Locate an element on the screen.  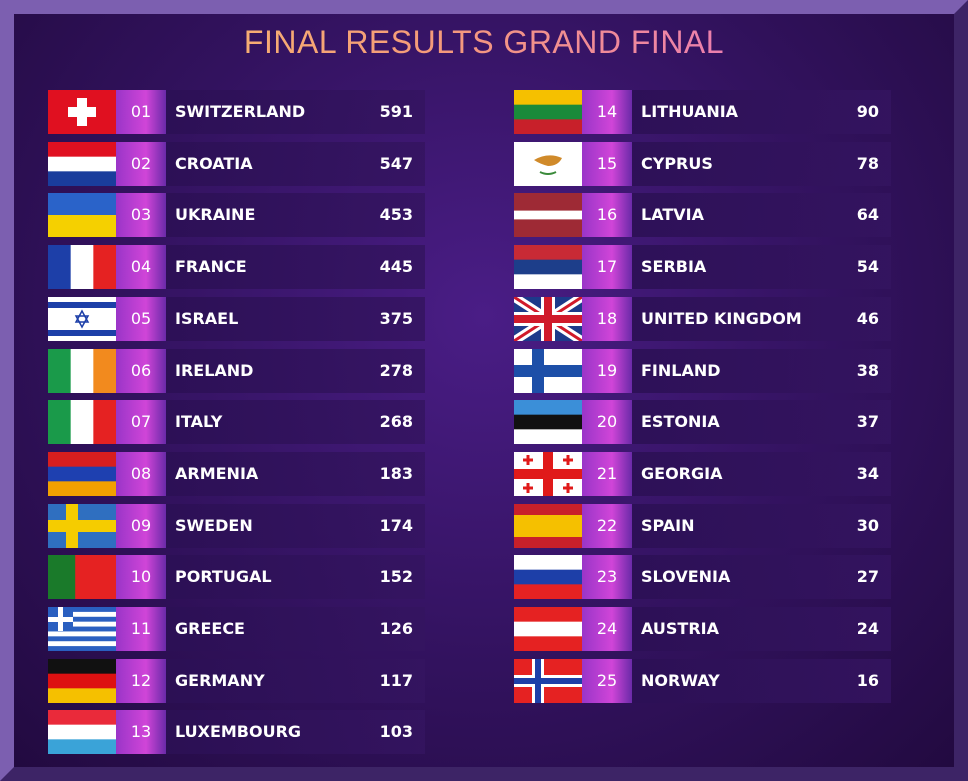
result-row: 04 FRANCE 445 is located at coordinates (236, 267).